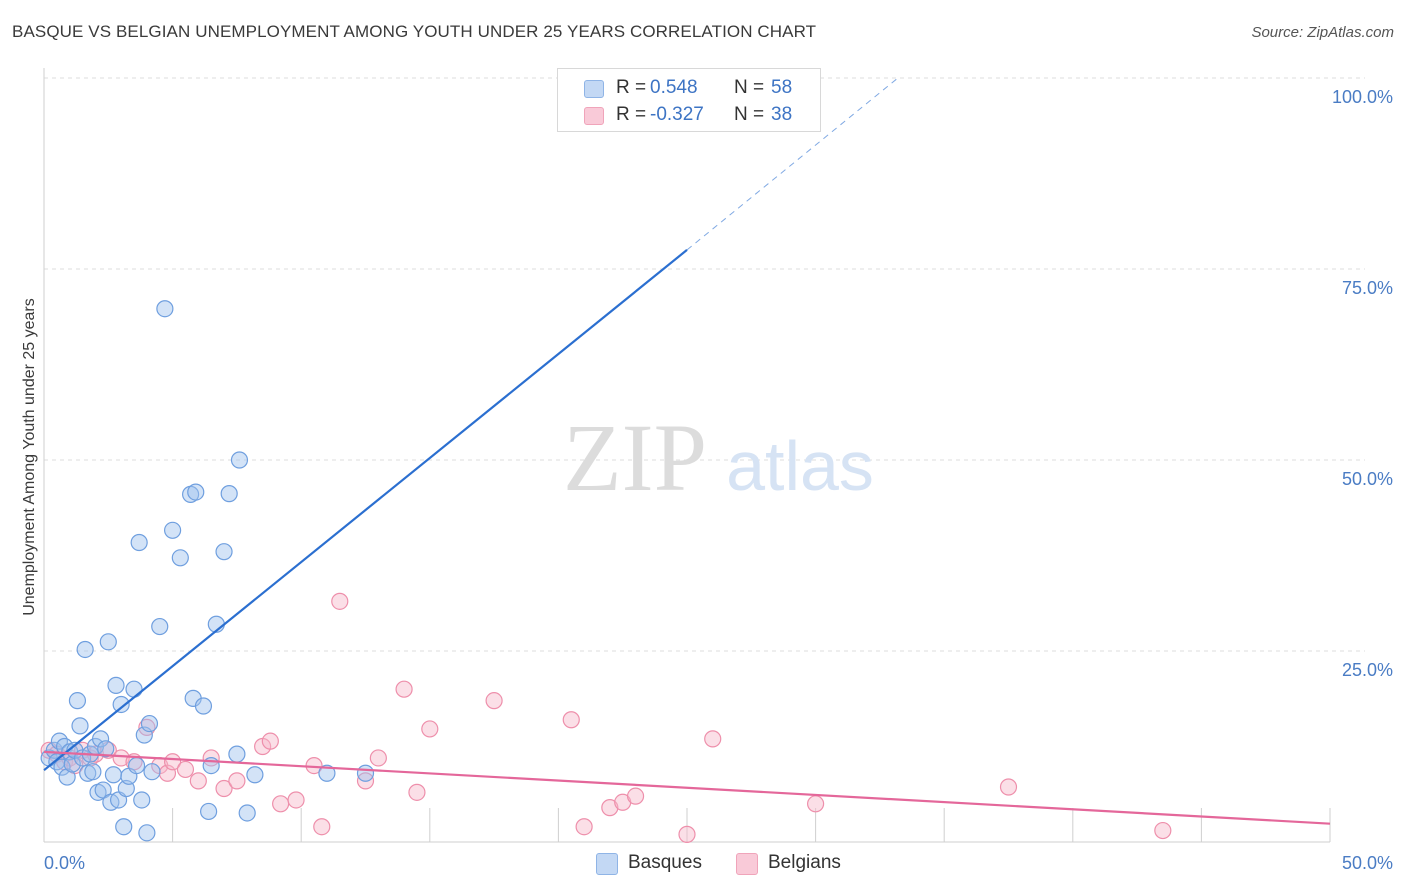 The width and height of the screenshot is (1406, 892). Describe the element at coordinates (687, 787) in the screenshot. I see `belgians-trend-line` at that location.